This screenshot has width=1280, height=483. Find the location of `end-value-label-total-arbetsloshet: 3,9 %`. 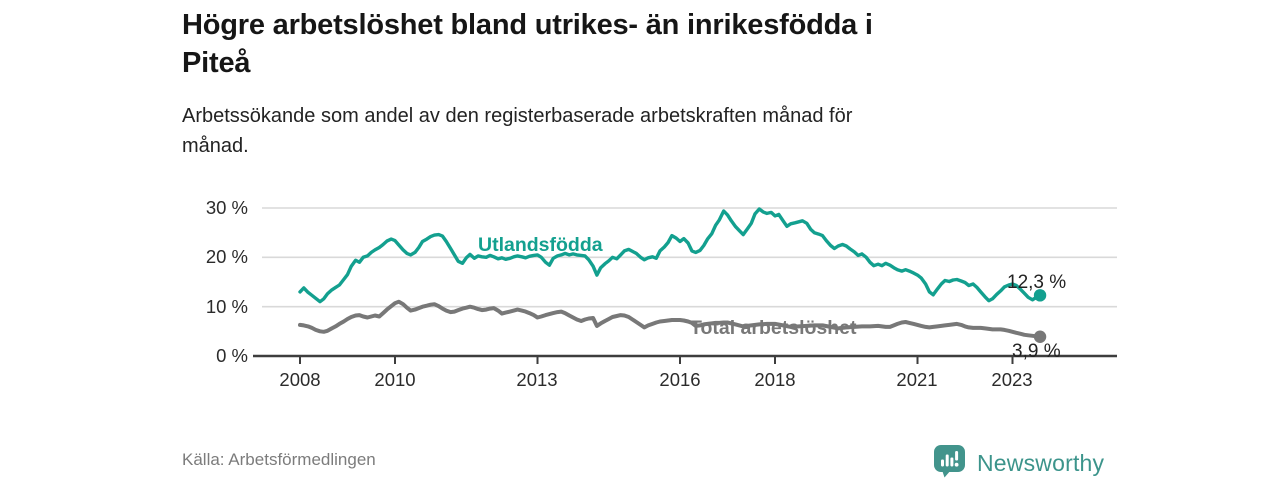

end-value-label-total-arbetsloshet: 3,9 % is located at coordinates (1036, 351).